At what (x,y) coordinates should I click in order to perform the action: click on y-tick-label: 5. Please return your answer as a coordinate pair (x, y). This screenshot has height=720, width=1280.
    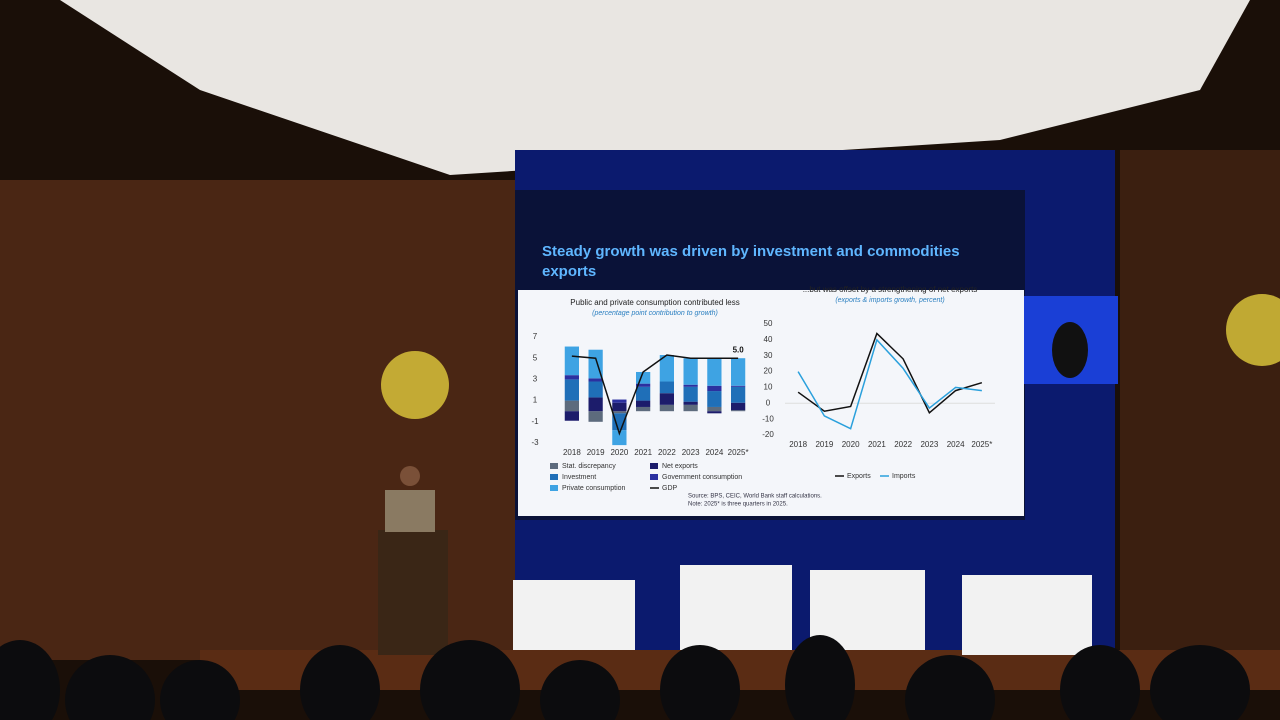
    Looking at the image, I should click on (535, 357).